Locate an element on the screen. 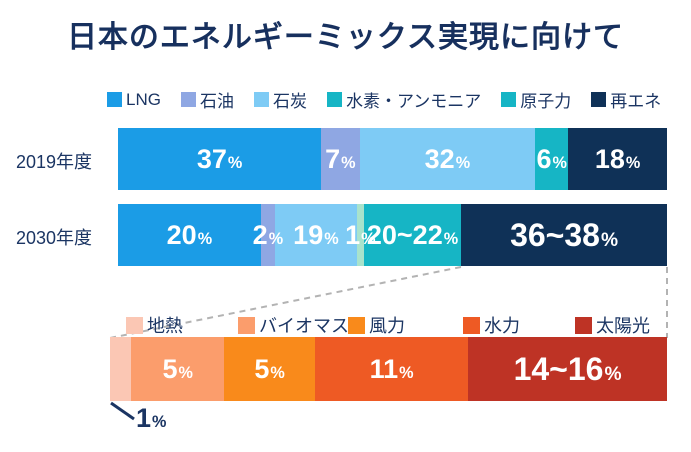 The image size is (691, 452). geothermal-color-swatch is located at coordinates (134, 325).